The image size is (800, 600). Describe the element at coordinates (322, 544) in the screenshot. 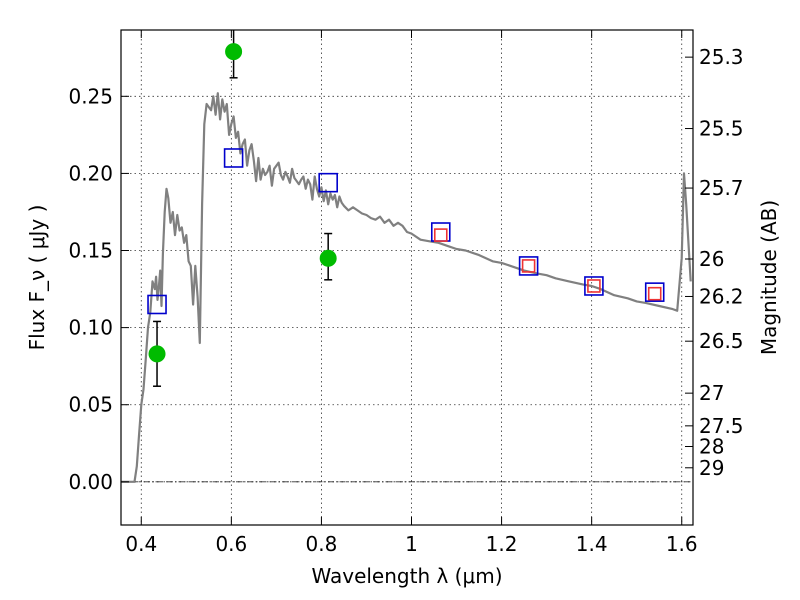

I see `x-tick-label-2: 0.8` at that location.